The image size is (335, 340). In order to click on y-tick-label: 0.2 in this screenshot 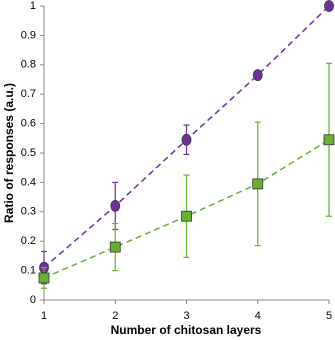, I will do `click(28, 241)`.